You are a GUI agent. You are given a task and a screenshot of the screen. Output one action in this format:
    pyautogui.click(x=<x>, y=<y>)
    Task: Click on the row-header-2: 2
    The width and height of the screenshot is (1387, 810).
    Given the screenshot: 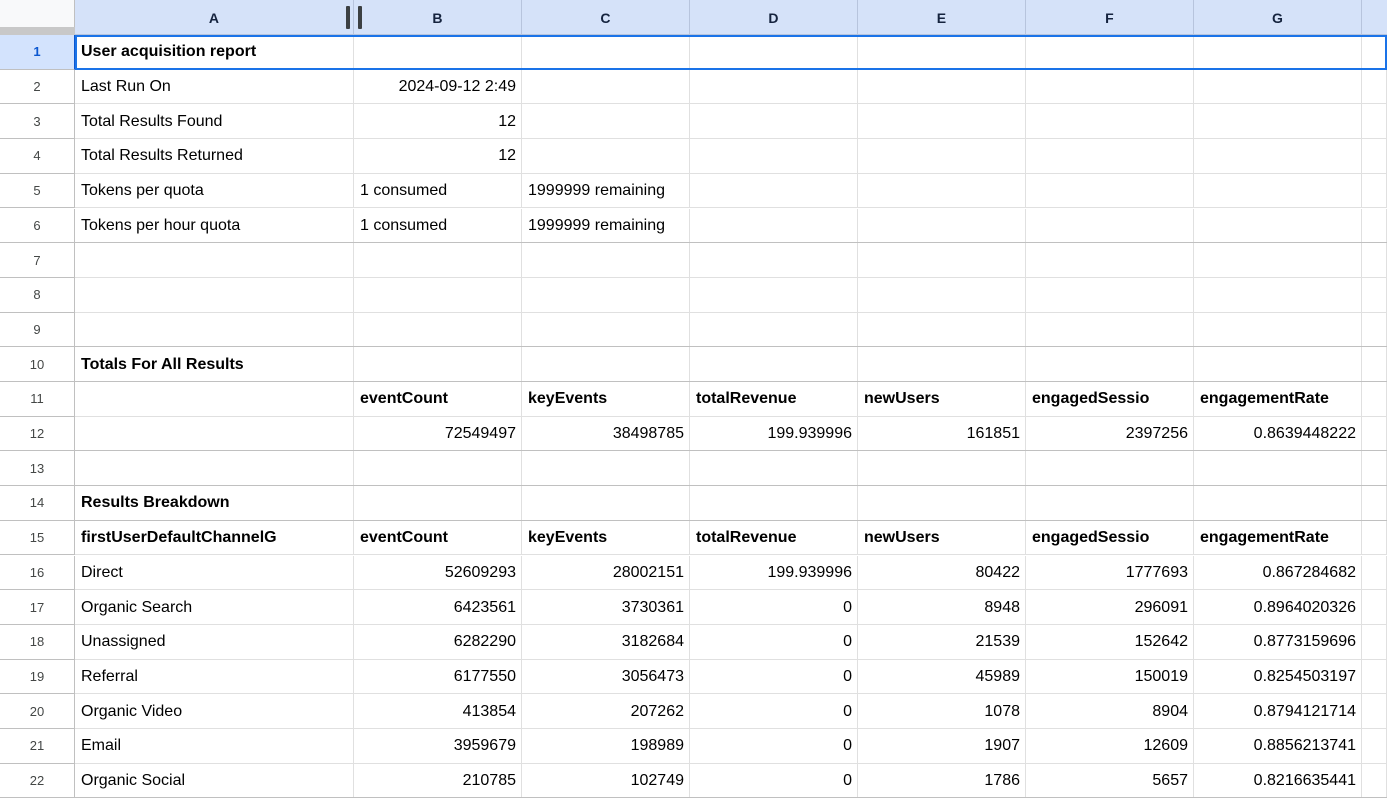 What is the action you would take?
    pyautogui.click(x=37, y=87)
    